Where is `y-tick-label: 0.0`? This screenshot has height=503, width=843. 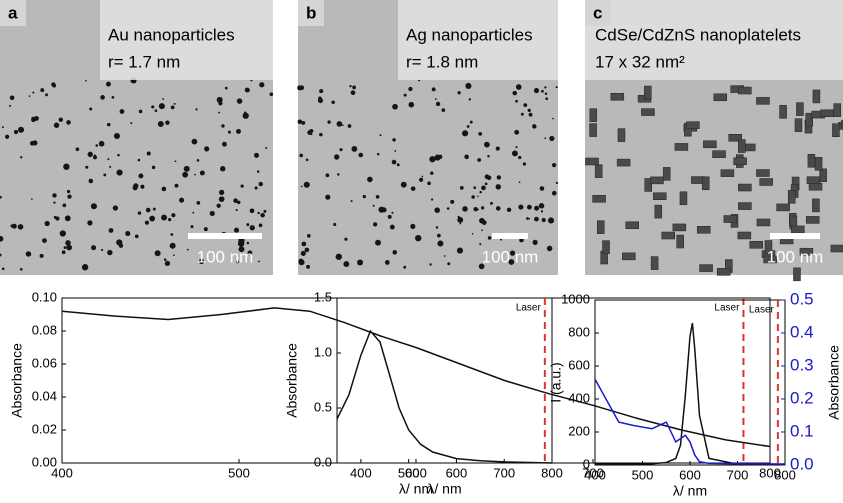
y-tick-label: 0.0 is located at coordinates (323, 461).